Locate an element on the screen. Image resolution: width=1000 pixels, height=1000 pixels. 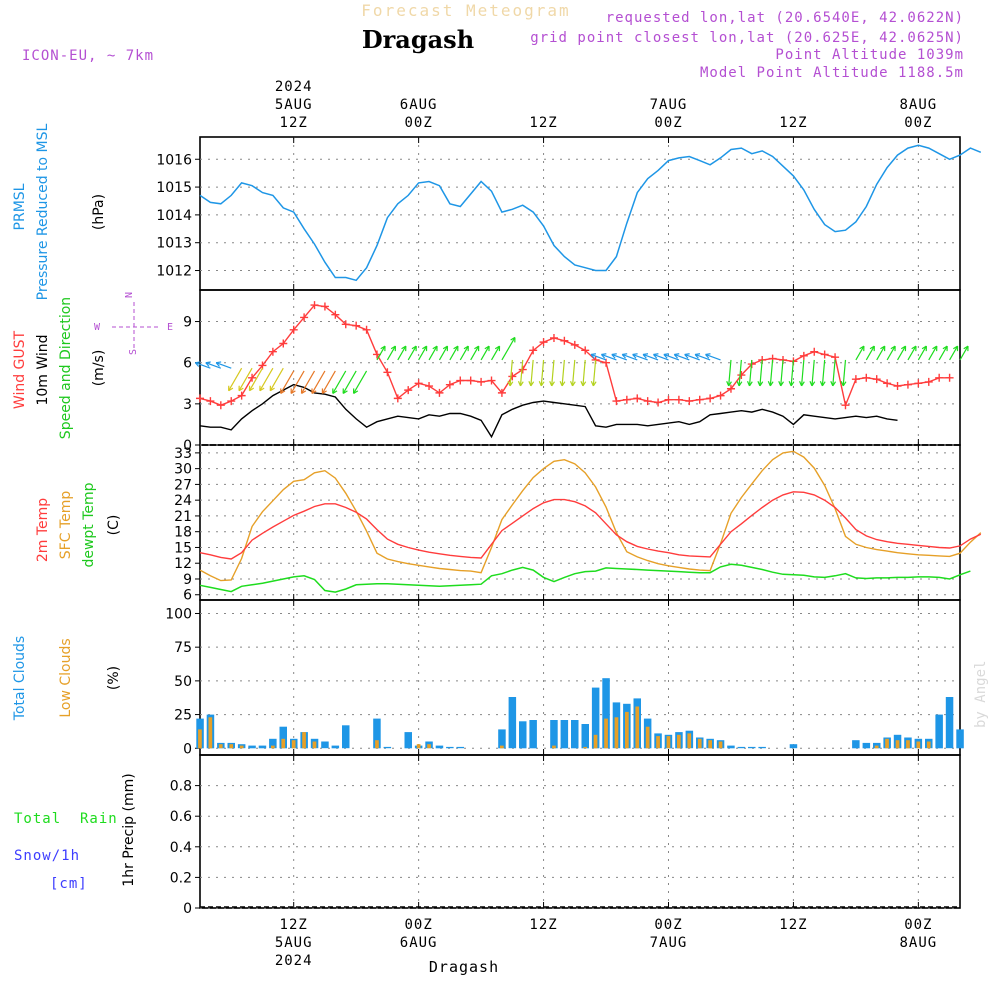
cloud-unit: (%) is located at coordinates (114, 678).